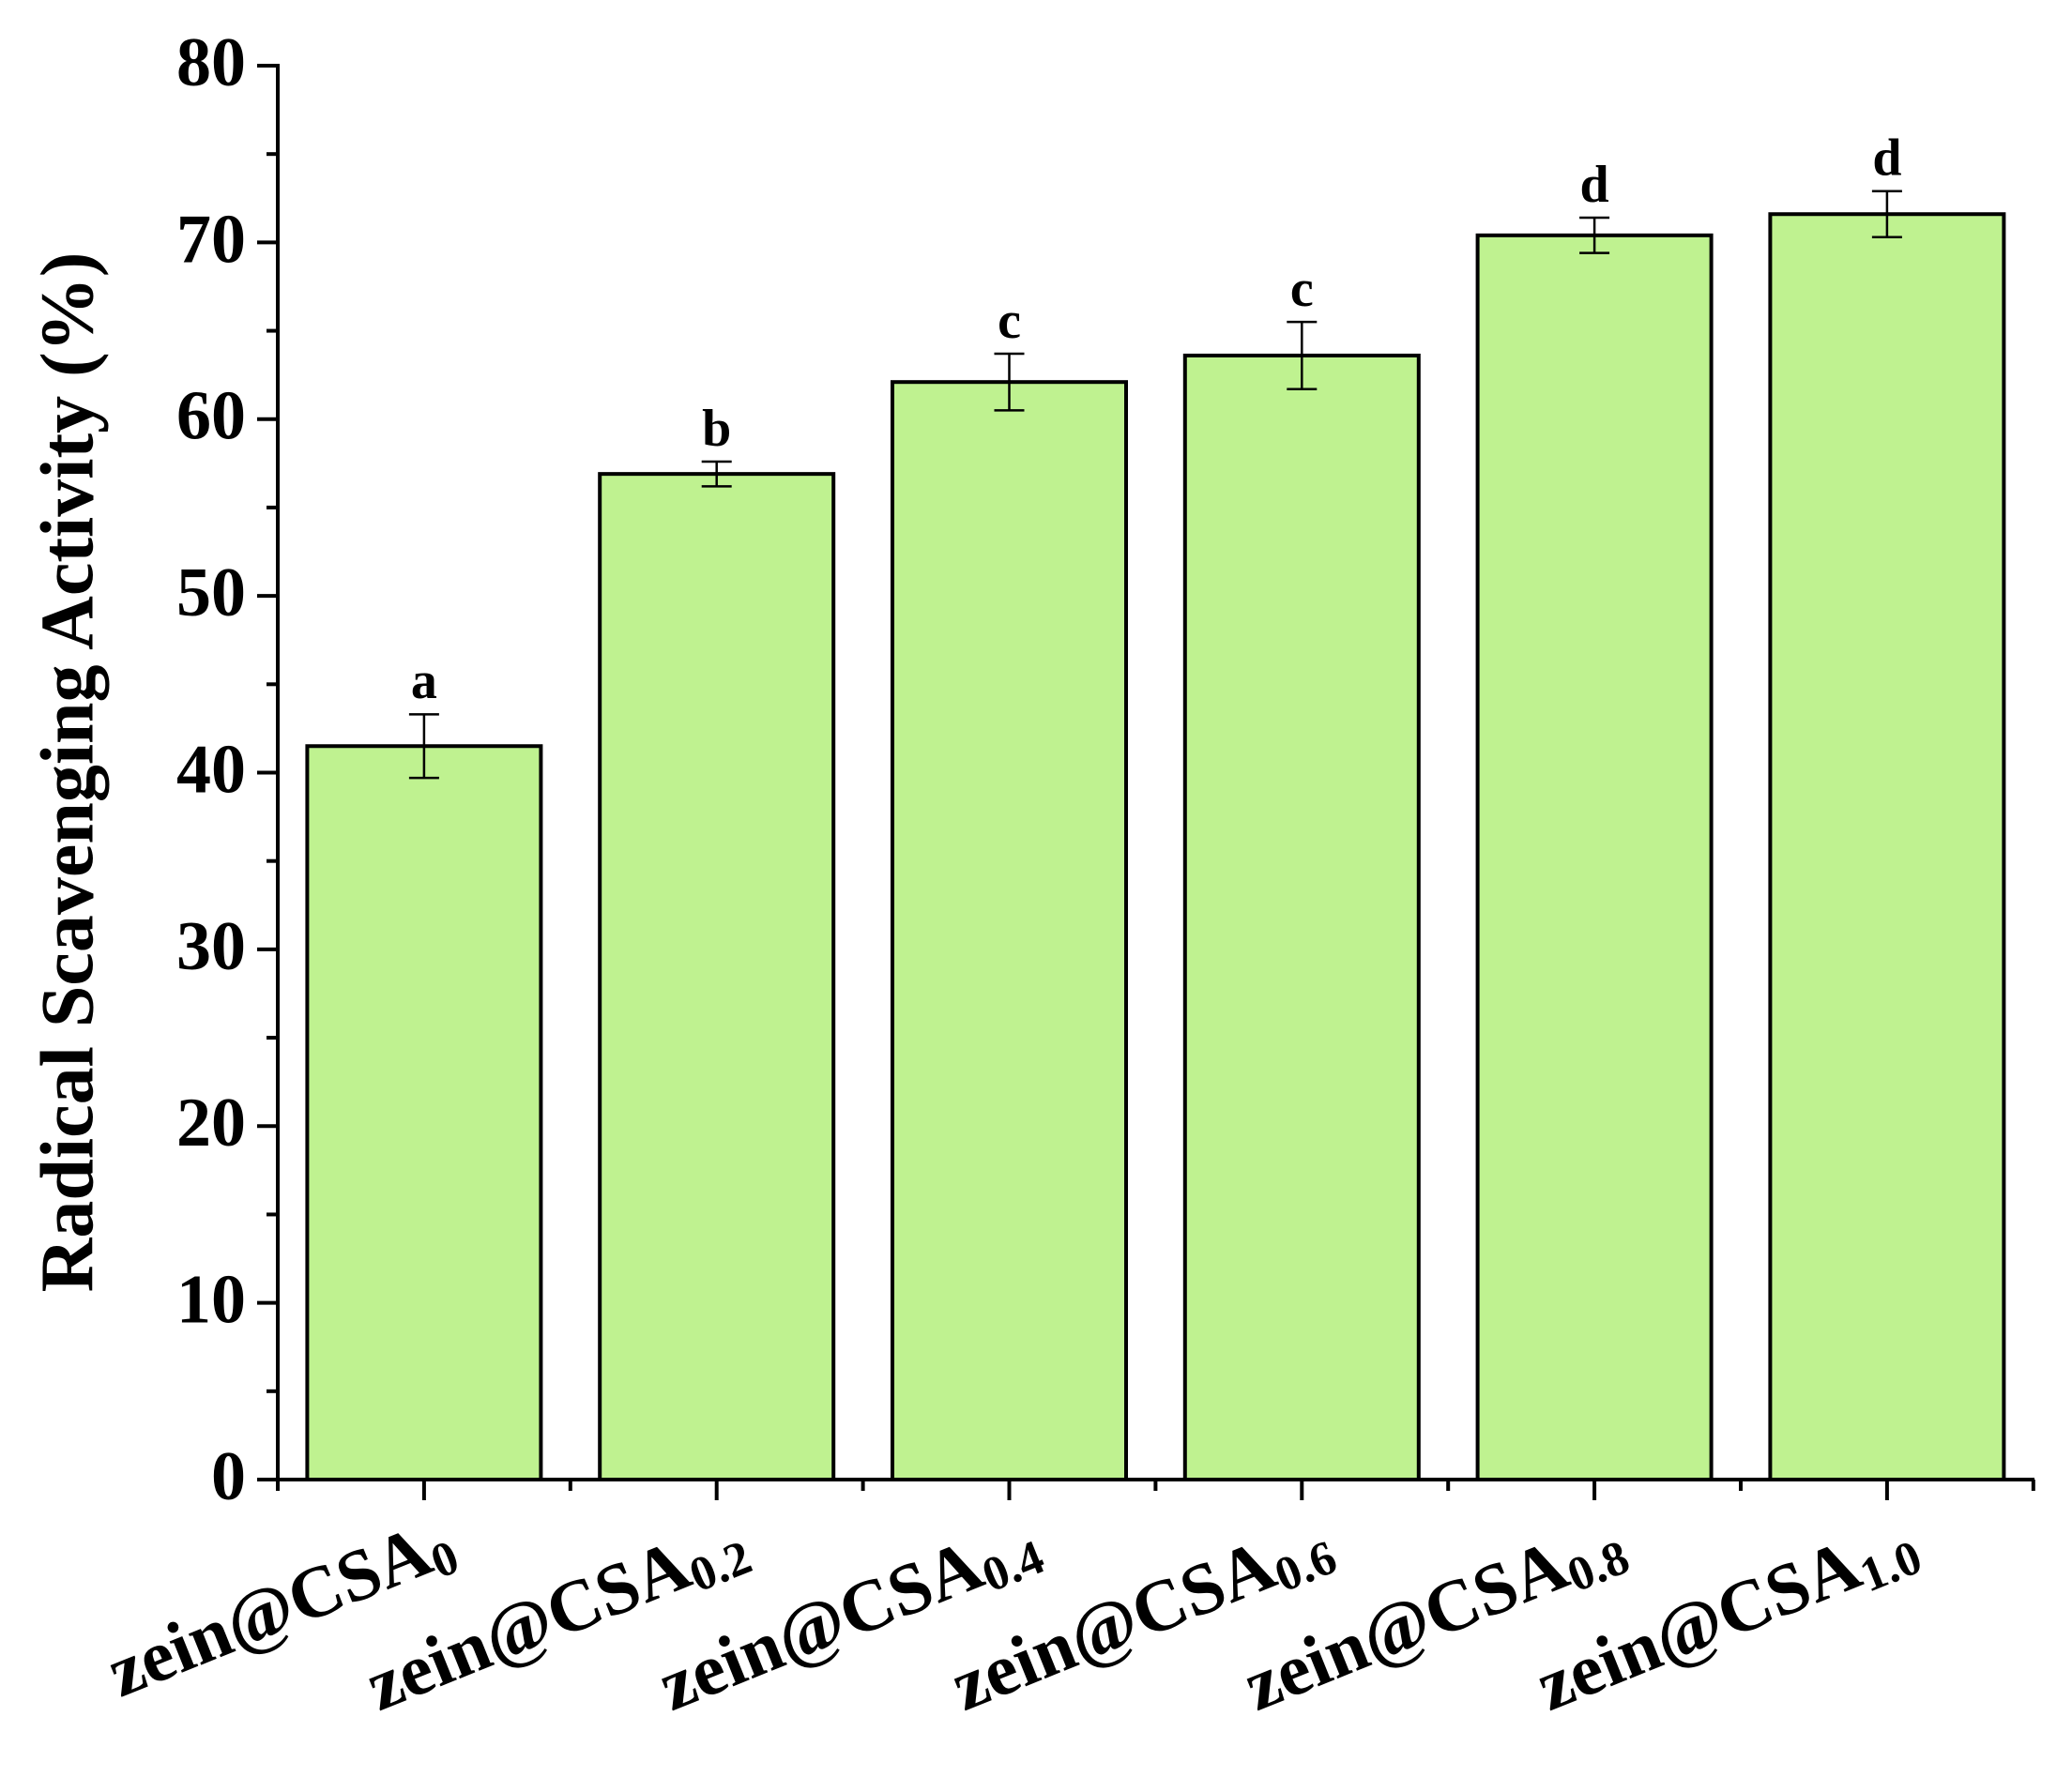  What do you see at coordinates (1727, 1615) in the screenshot?
I see `x-tick-label: zein@CSA1.0` at bounding box center [1727, 1615].